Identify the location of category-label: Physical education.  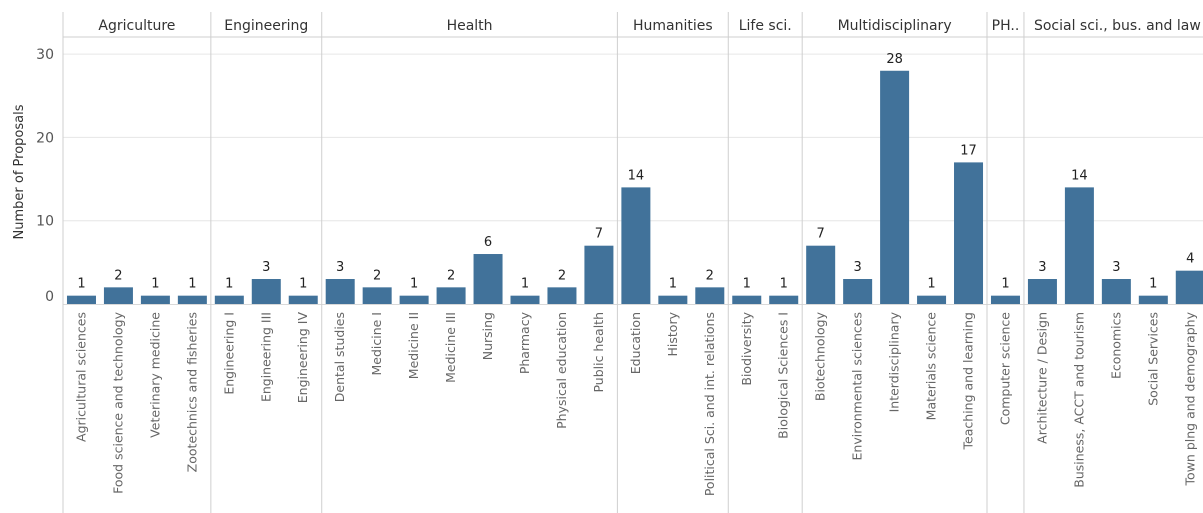
(561, 370).